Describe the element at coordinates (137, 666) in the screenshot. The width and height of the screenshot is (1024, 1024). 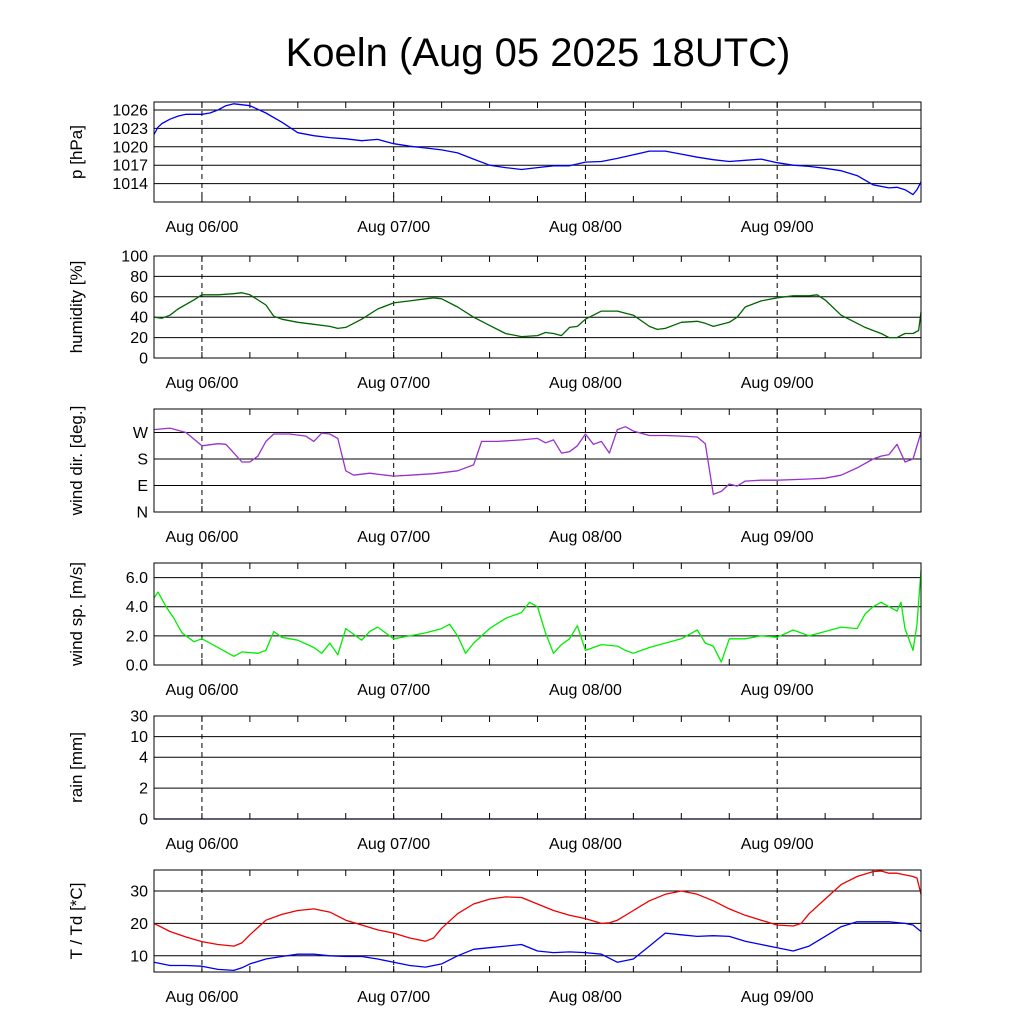
I see `y-tick-label: 0.0` at that location.